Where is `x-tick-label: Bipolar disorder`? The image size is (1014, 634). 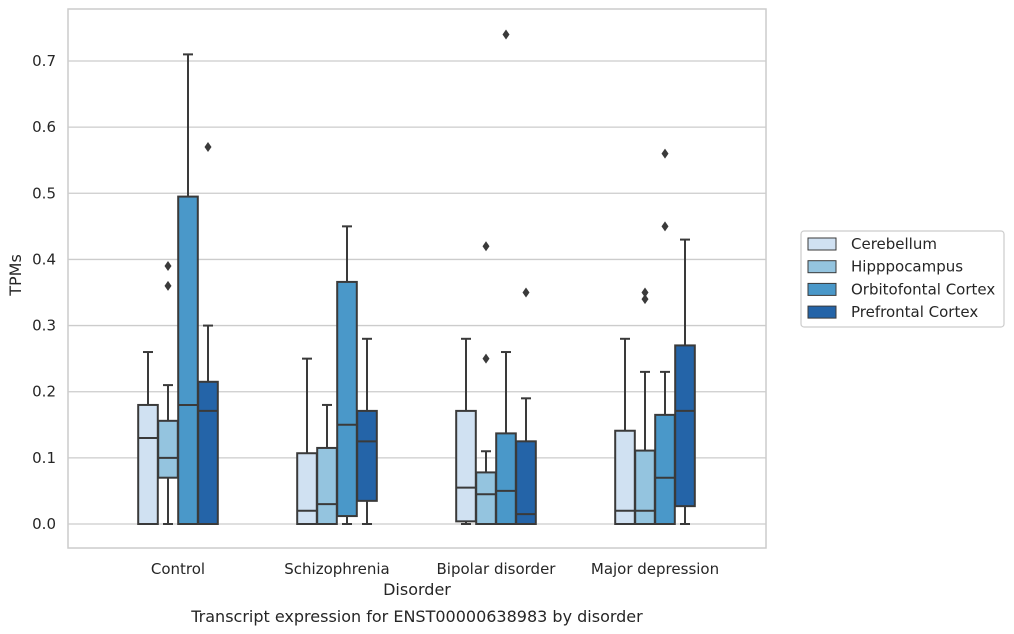 x-tick-label: Bipolar disorder is located at coordinates (497, 569).